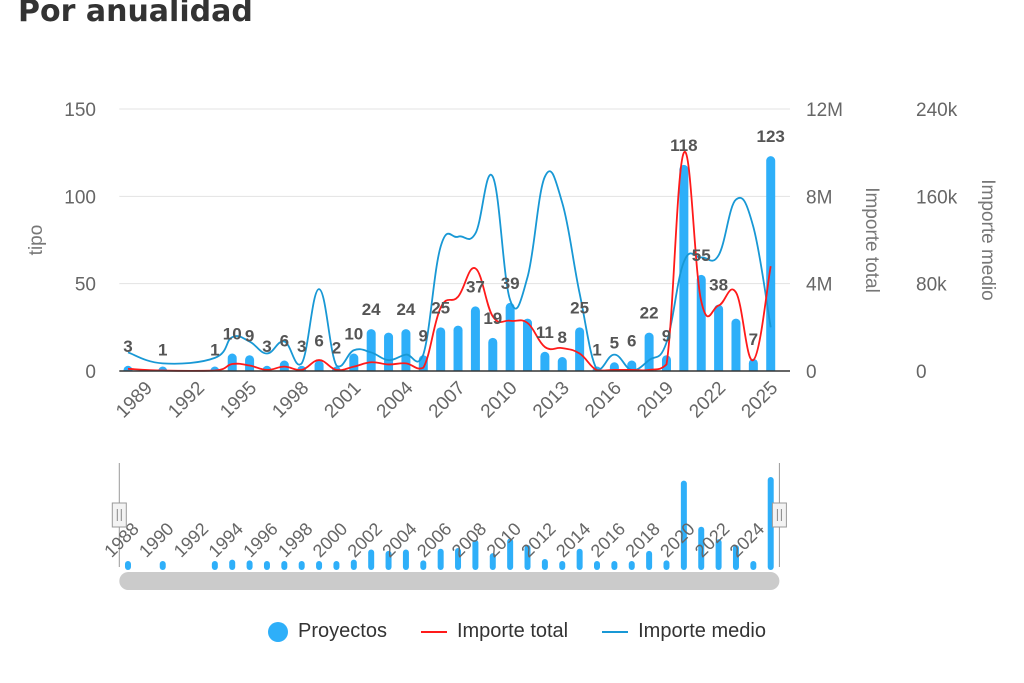 The width and height of the screenshot is (1024, 683). What do you see at coordinates (499, 400) in the screenshot?
I see `x-tick-label: 2010` at bounding box center [499, 400].